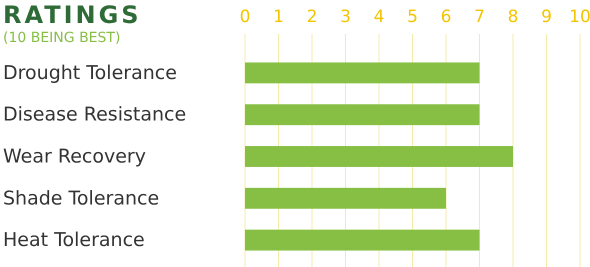  Describe the element at coordinates (81, 198) in the screenshot. I see `y-tick-label: Shade Tolerance` at that location.